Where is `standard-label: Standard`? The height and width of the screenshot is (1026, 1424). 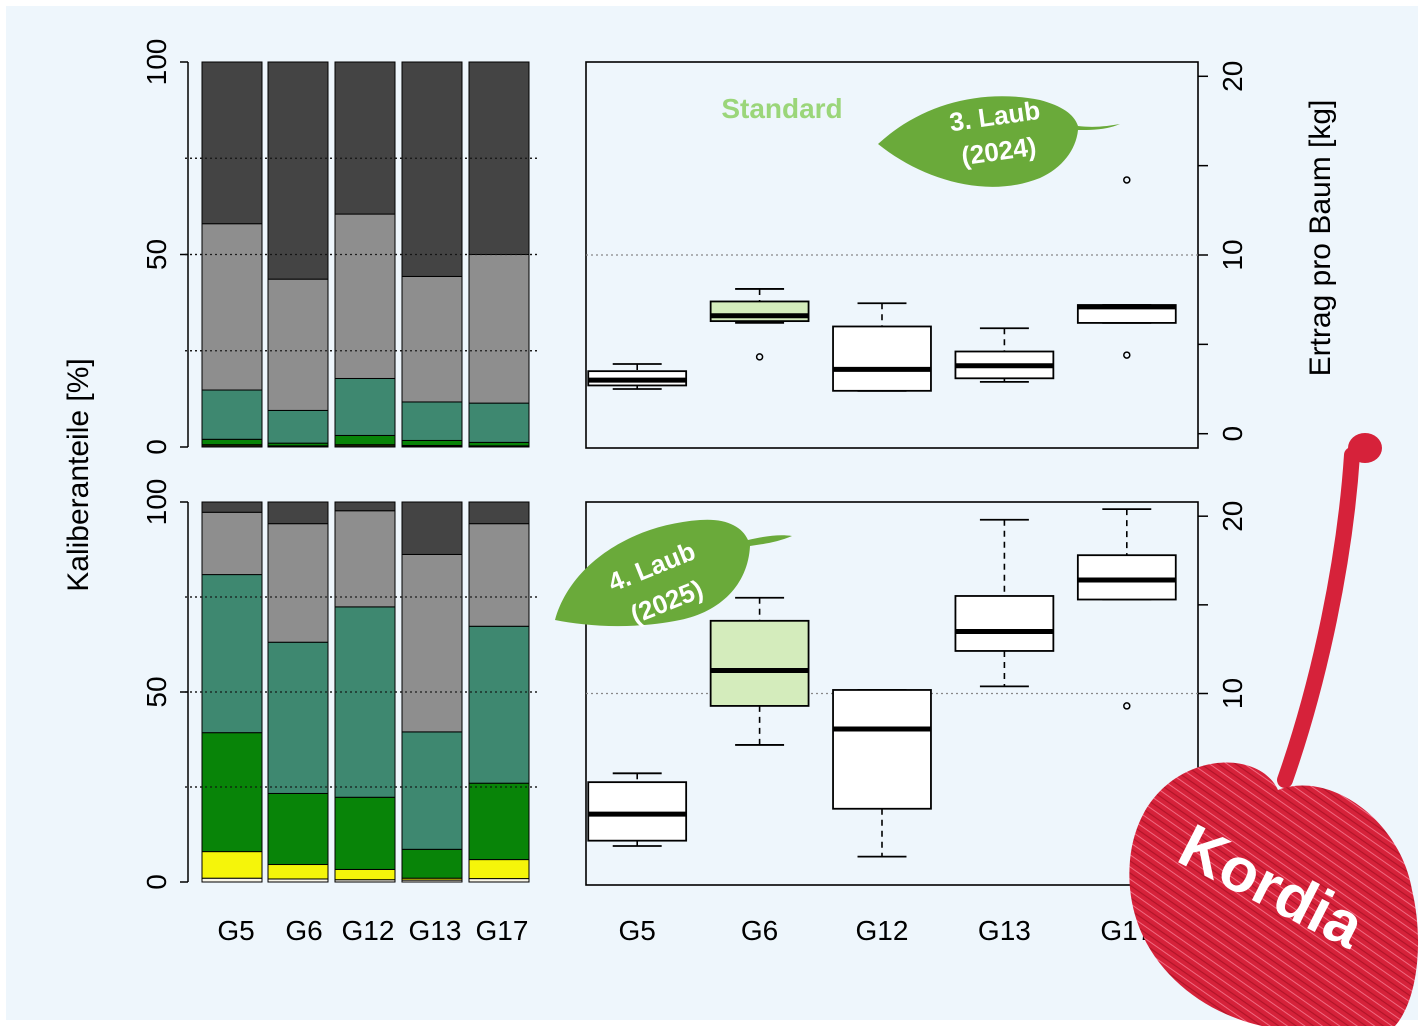
standard-label: Standard is located at coordinates (781, 108).